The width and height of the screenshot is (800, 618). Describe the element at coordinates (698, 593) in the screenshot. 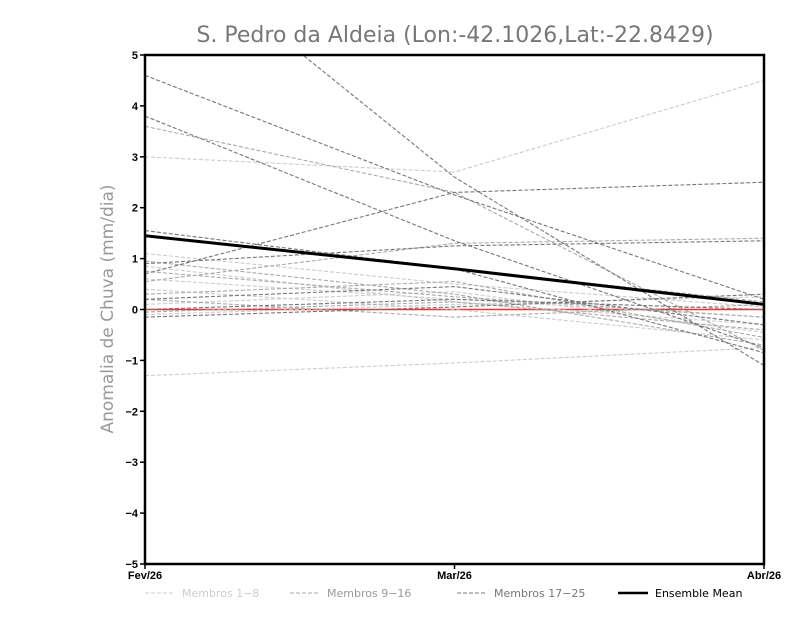

I see `legend-label: Ensemble Mean` at that location.